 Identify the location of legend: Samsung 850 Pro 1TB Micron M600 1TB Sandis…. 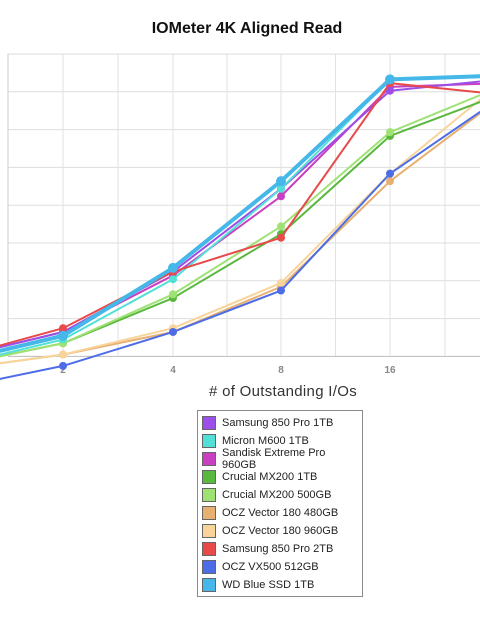
(280, 503).